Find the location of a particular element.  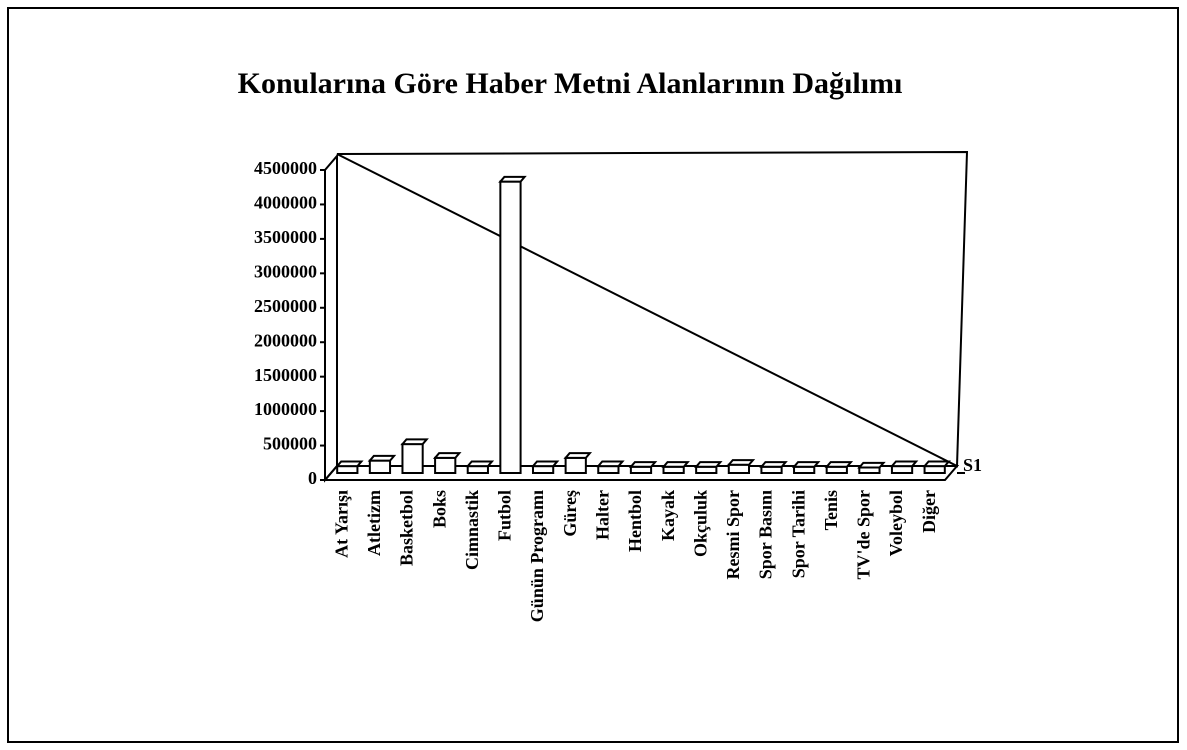

x-tick-label: Atletizm is located at coordinates (374, 523).